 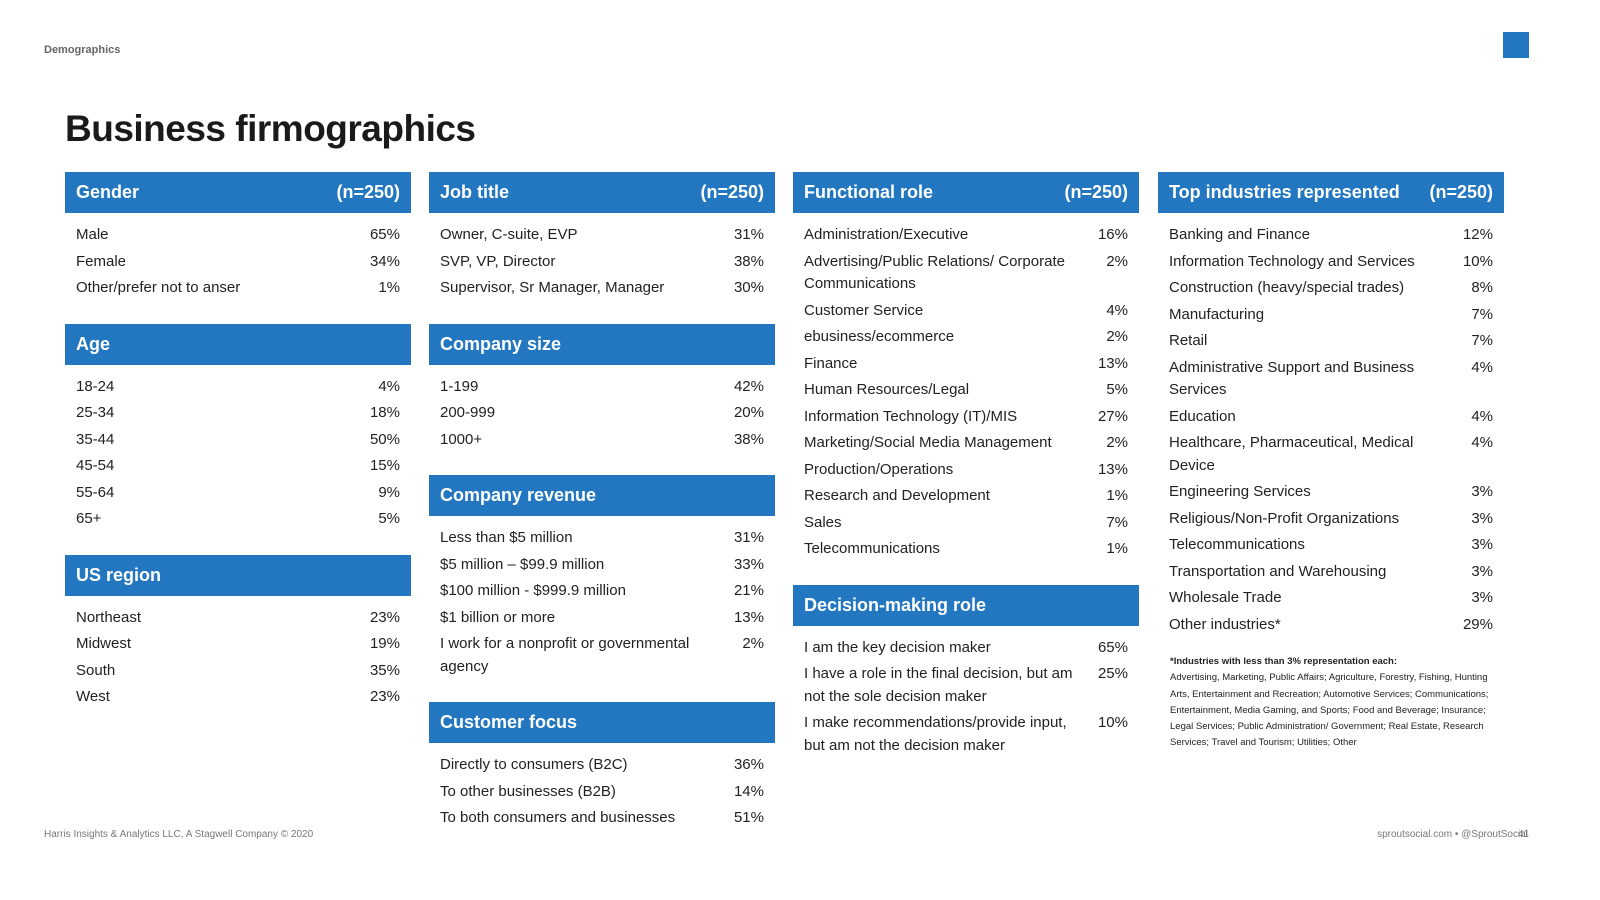 I want to click on table-row: Female 34%, so click(x=238, y=262).